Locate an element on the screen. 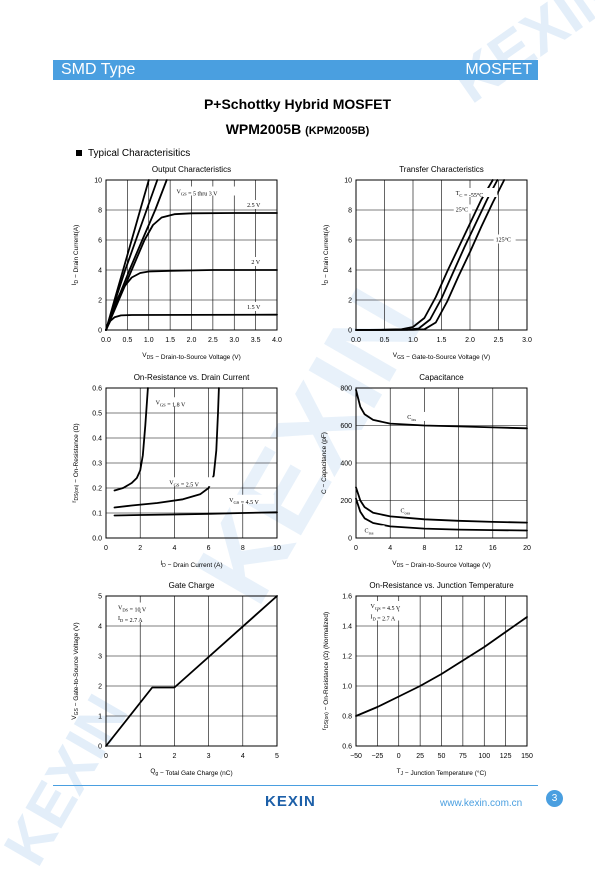  header-left-label: SMD Type is located at coordinates (98, 69).